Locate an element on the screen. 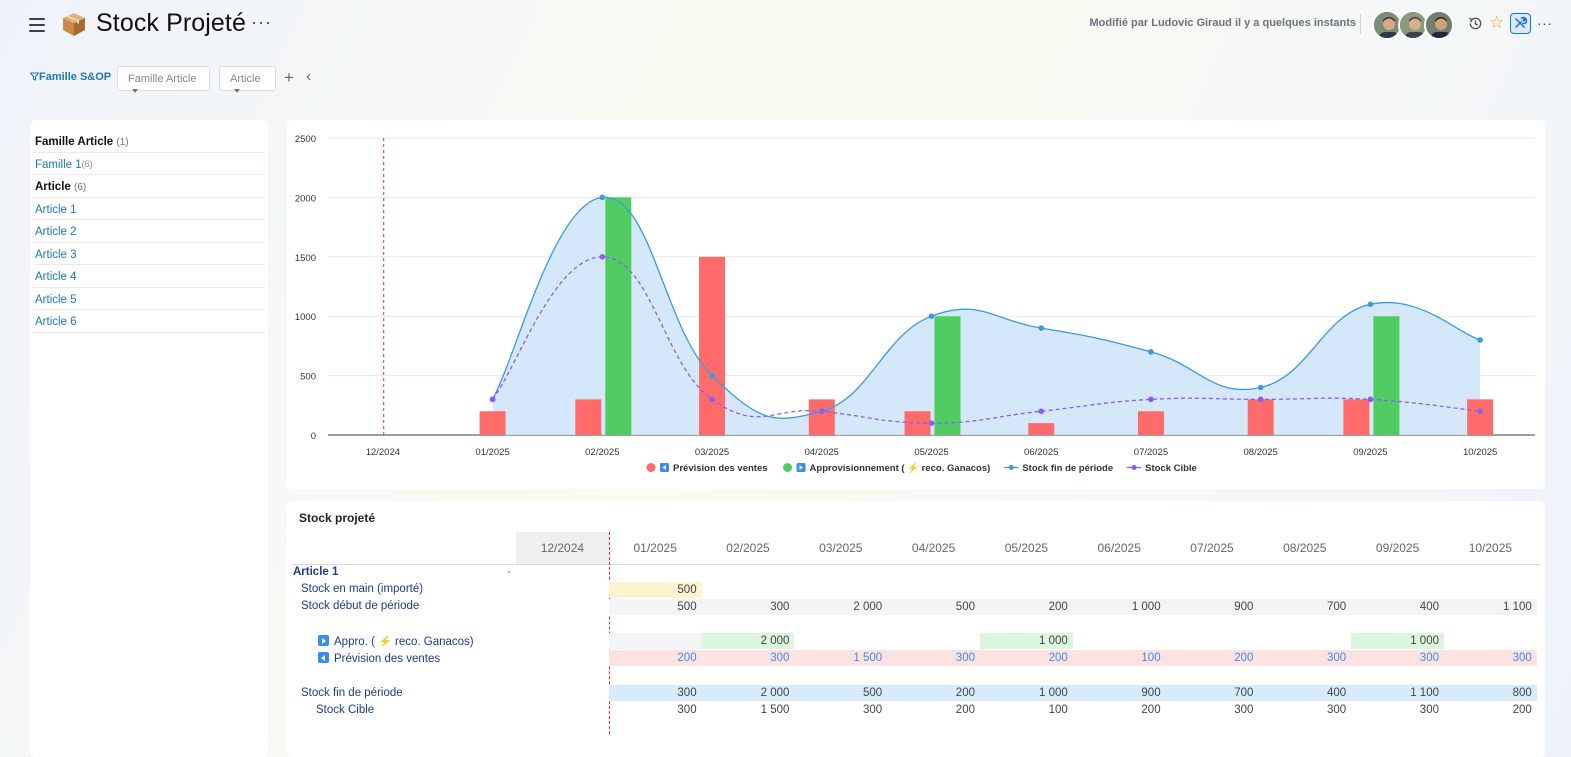  collaborators is located at coordinates (1415, 25).